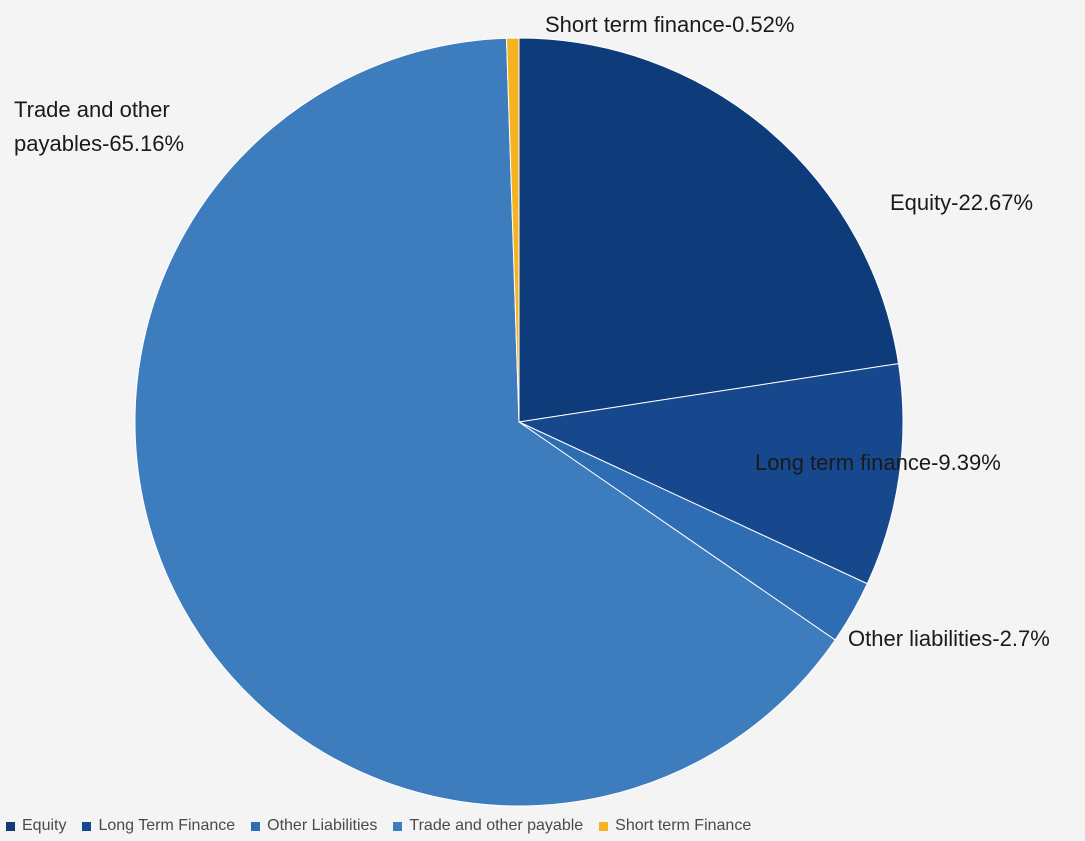 Image resolution: width=1085 pixels, height=841 pixels. What do you see at coordinates (167, 825) in the screenshot?
I see `legend-label-long-term-finance: Long Term Finance` at bounding box center [167, 825].